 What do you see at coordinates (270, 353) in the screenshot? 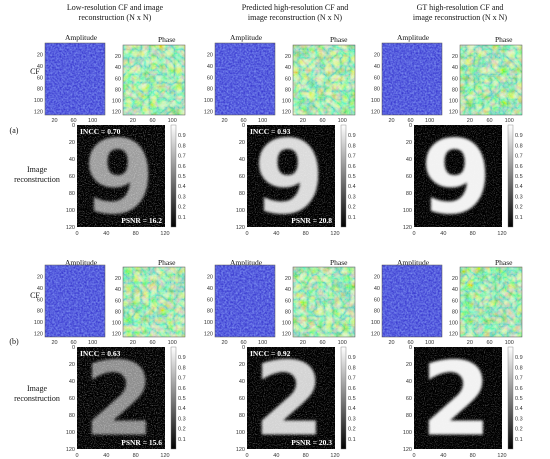
I see `incc-value: INCC = 0.92` at bounding box center [270, 353].